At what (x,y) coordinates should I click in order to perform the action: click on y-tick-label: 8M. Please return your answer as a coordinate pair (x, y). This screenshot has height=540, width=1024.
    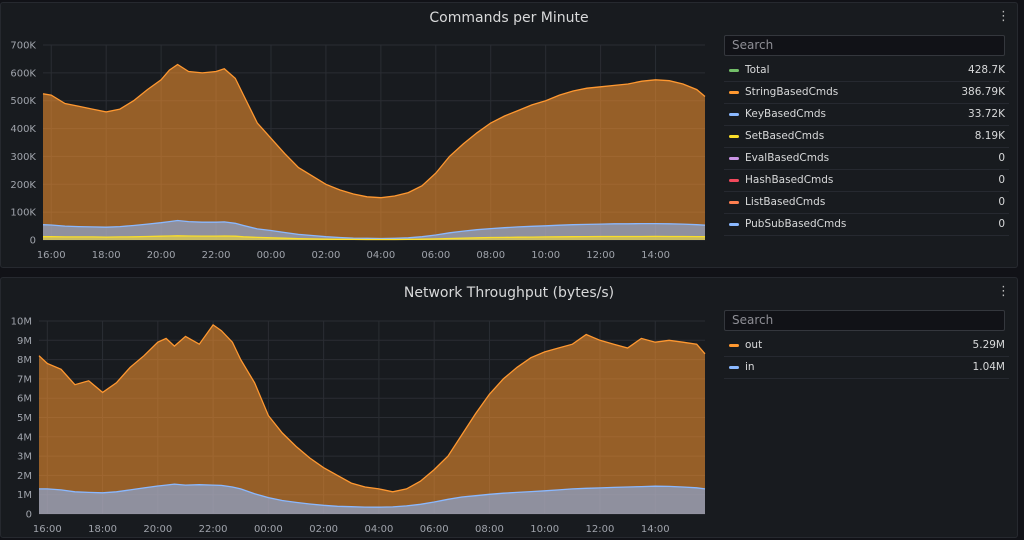
    Looking at the image, I should click on (24, 360).